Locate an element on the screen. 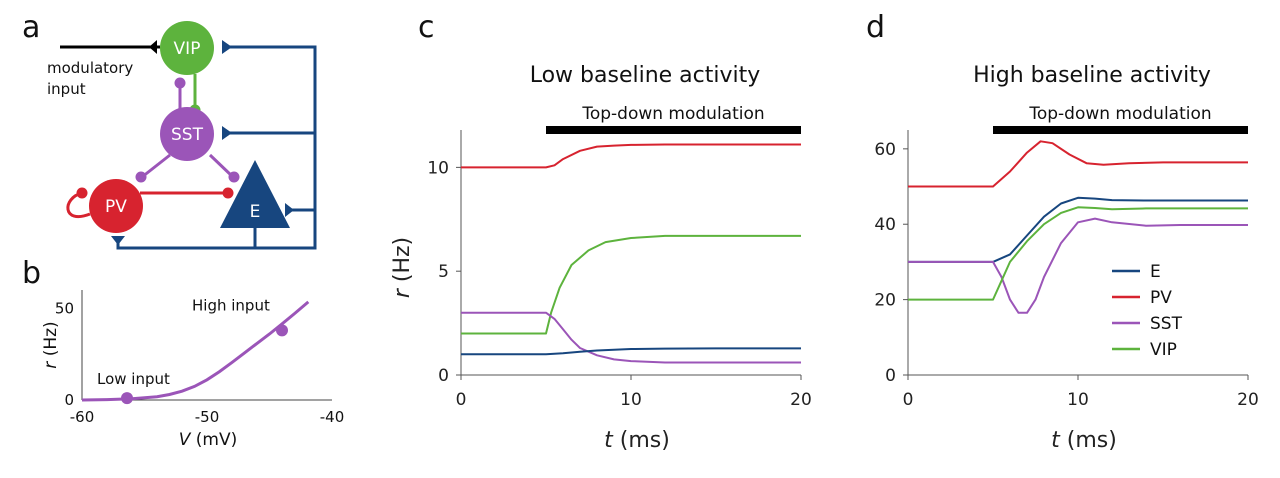 This screenshot has width=1280, height=478. sst-to-e-wire is located at coordinates (221, 166).